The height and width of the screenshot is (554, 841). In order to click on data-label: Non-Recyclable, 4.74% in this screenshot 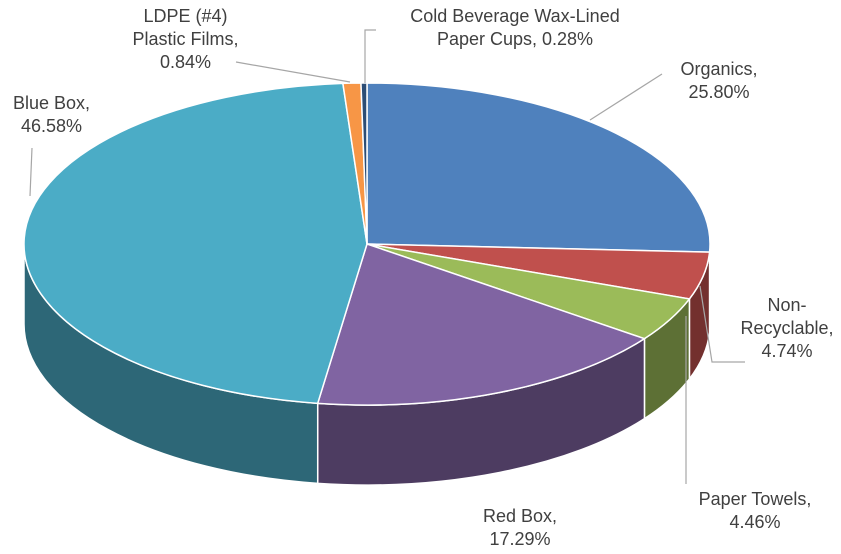, I will do `click(787, 328)`.